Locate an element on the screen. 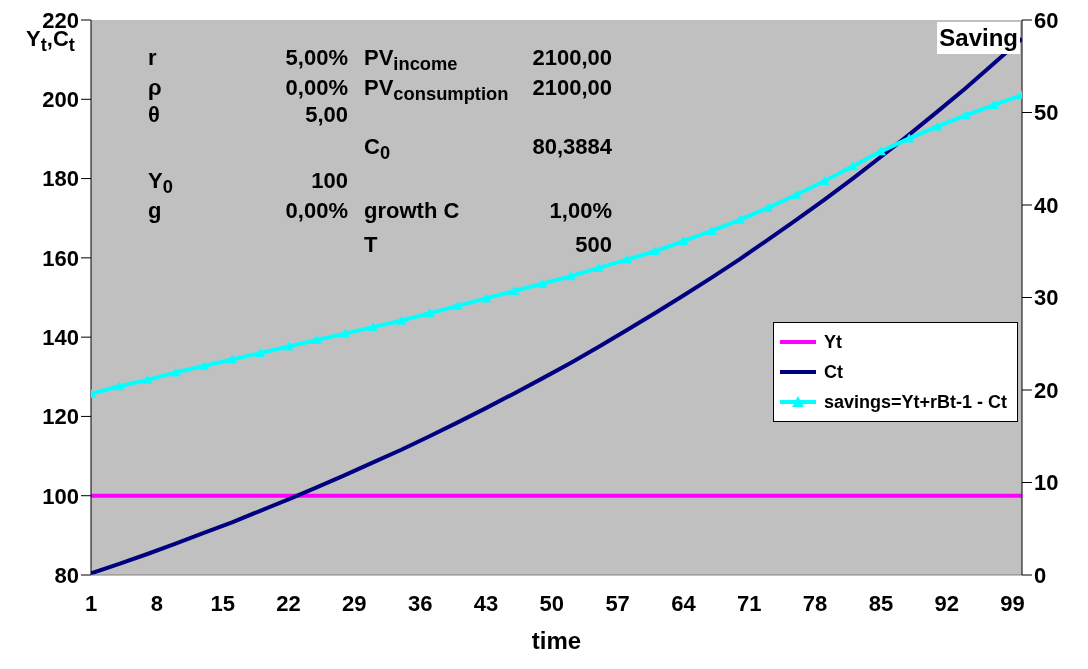  x-tick-label: 78 is located at coordinates (815, 603).